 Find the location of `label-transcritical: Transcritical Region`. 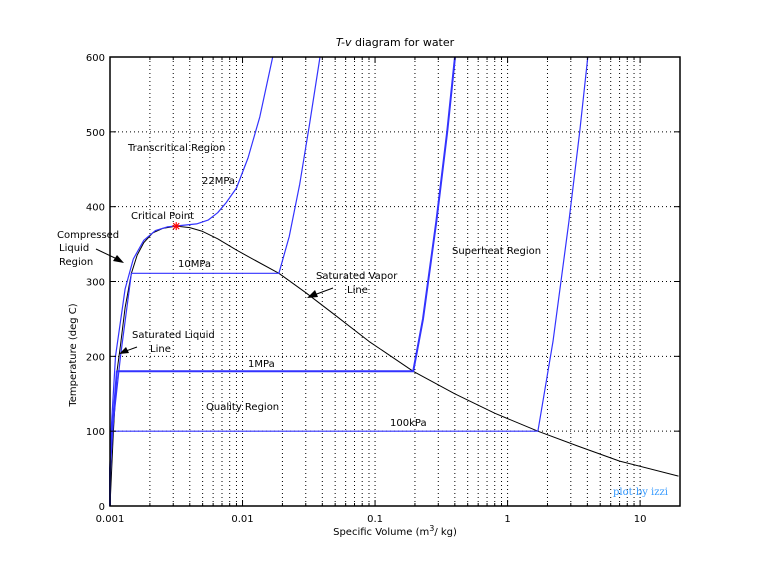

label-transcritical: Transcritical Region is located at coordinates (176, 148).